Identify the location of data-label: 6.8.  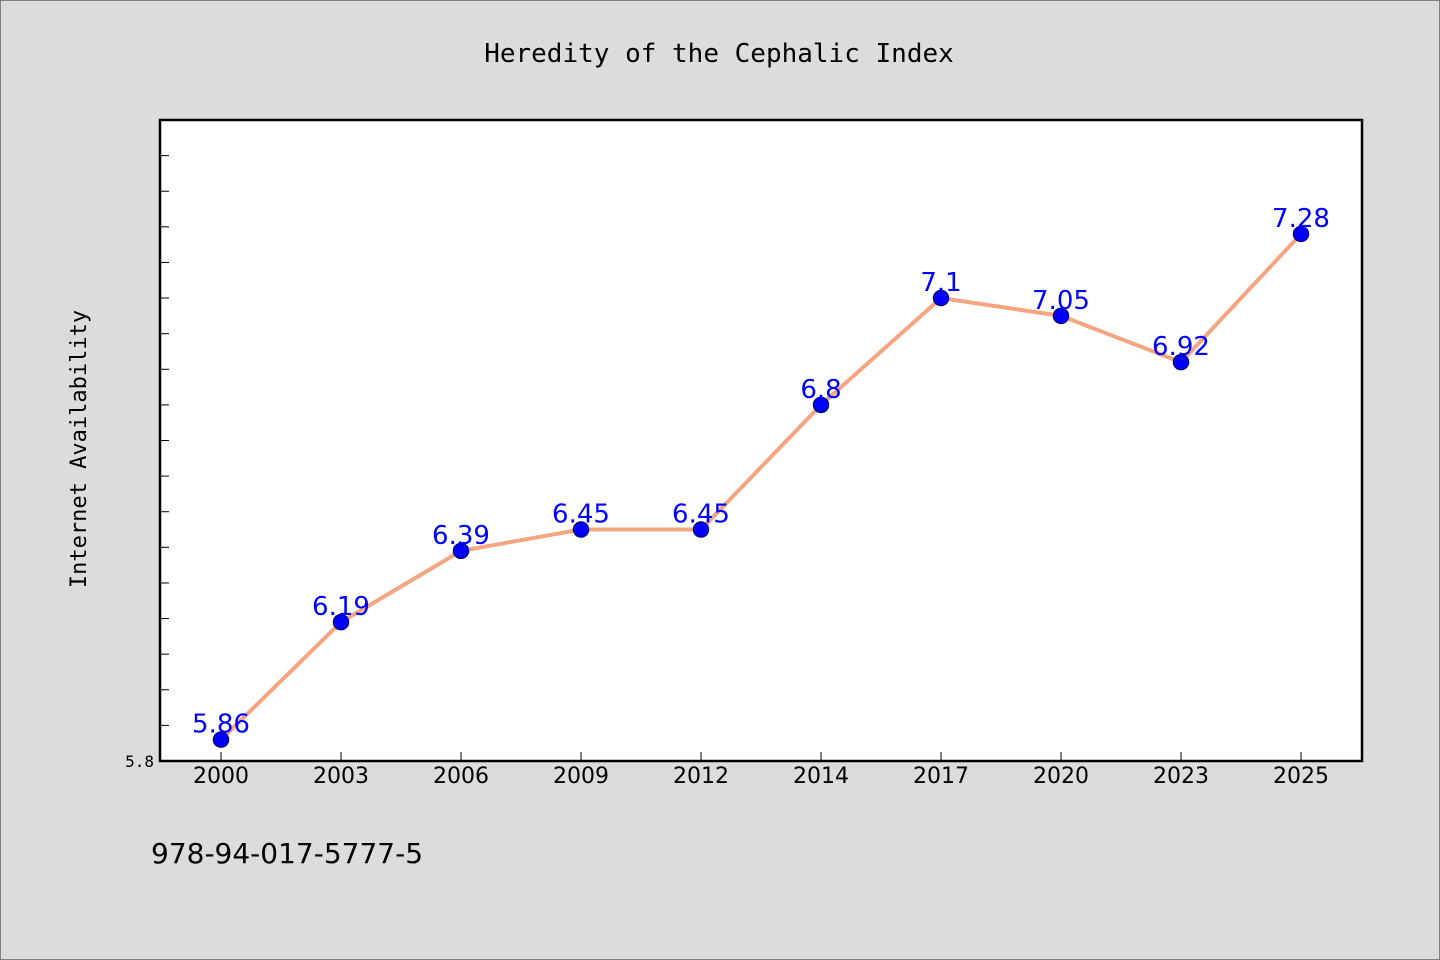
(820, 390).